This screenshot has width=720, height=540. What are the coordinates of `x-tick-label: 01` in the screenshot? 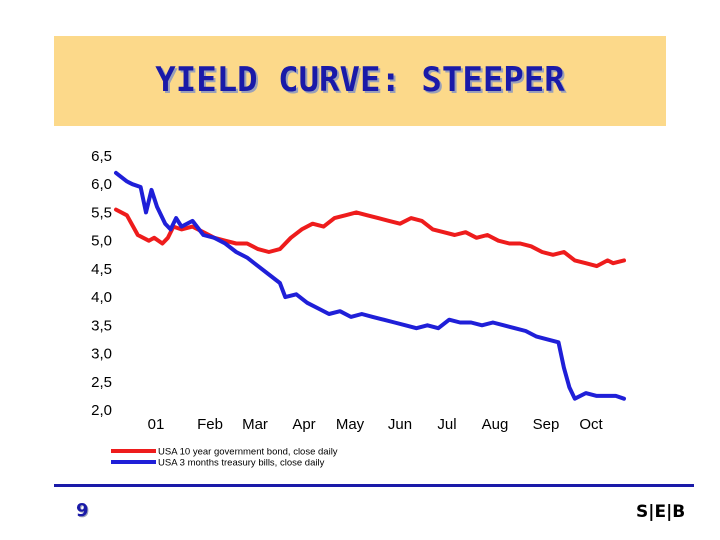 It's located at (156, 424).